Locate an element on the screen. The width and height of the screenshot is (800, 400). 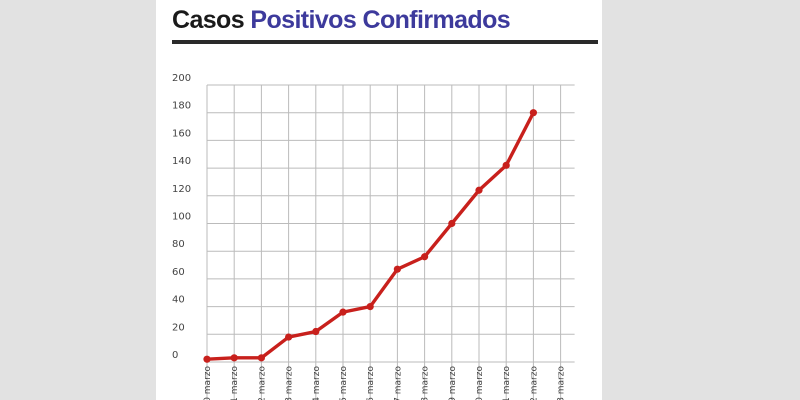
x-tick-label: 18 marzo is located at coordinates (426, 383).